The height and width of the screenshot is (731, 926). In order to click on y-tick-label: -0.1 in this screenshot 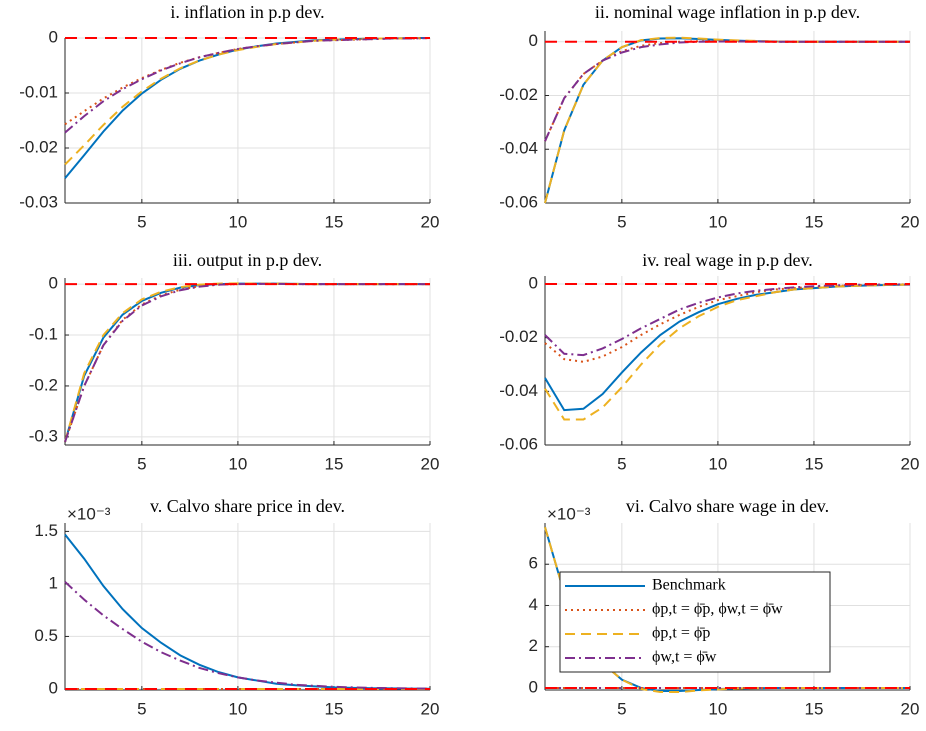, I will do `click(43, 334)`.